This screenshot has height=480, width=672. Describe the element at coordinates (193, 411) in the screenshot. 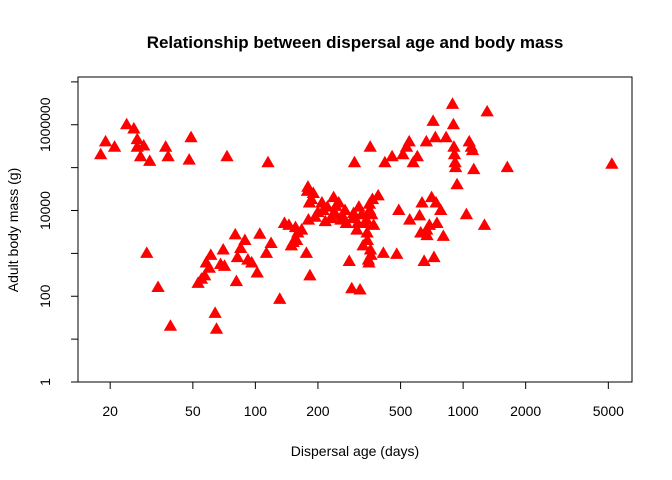

I see `x-tick-label: 50` at that location.